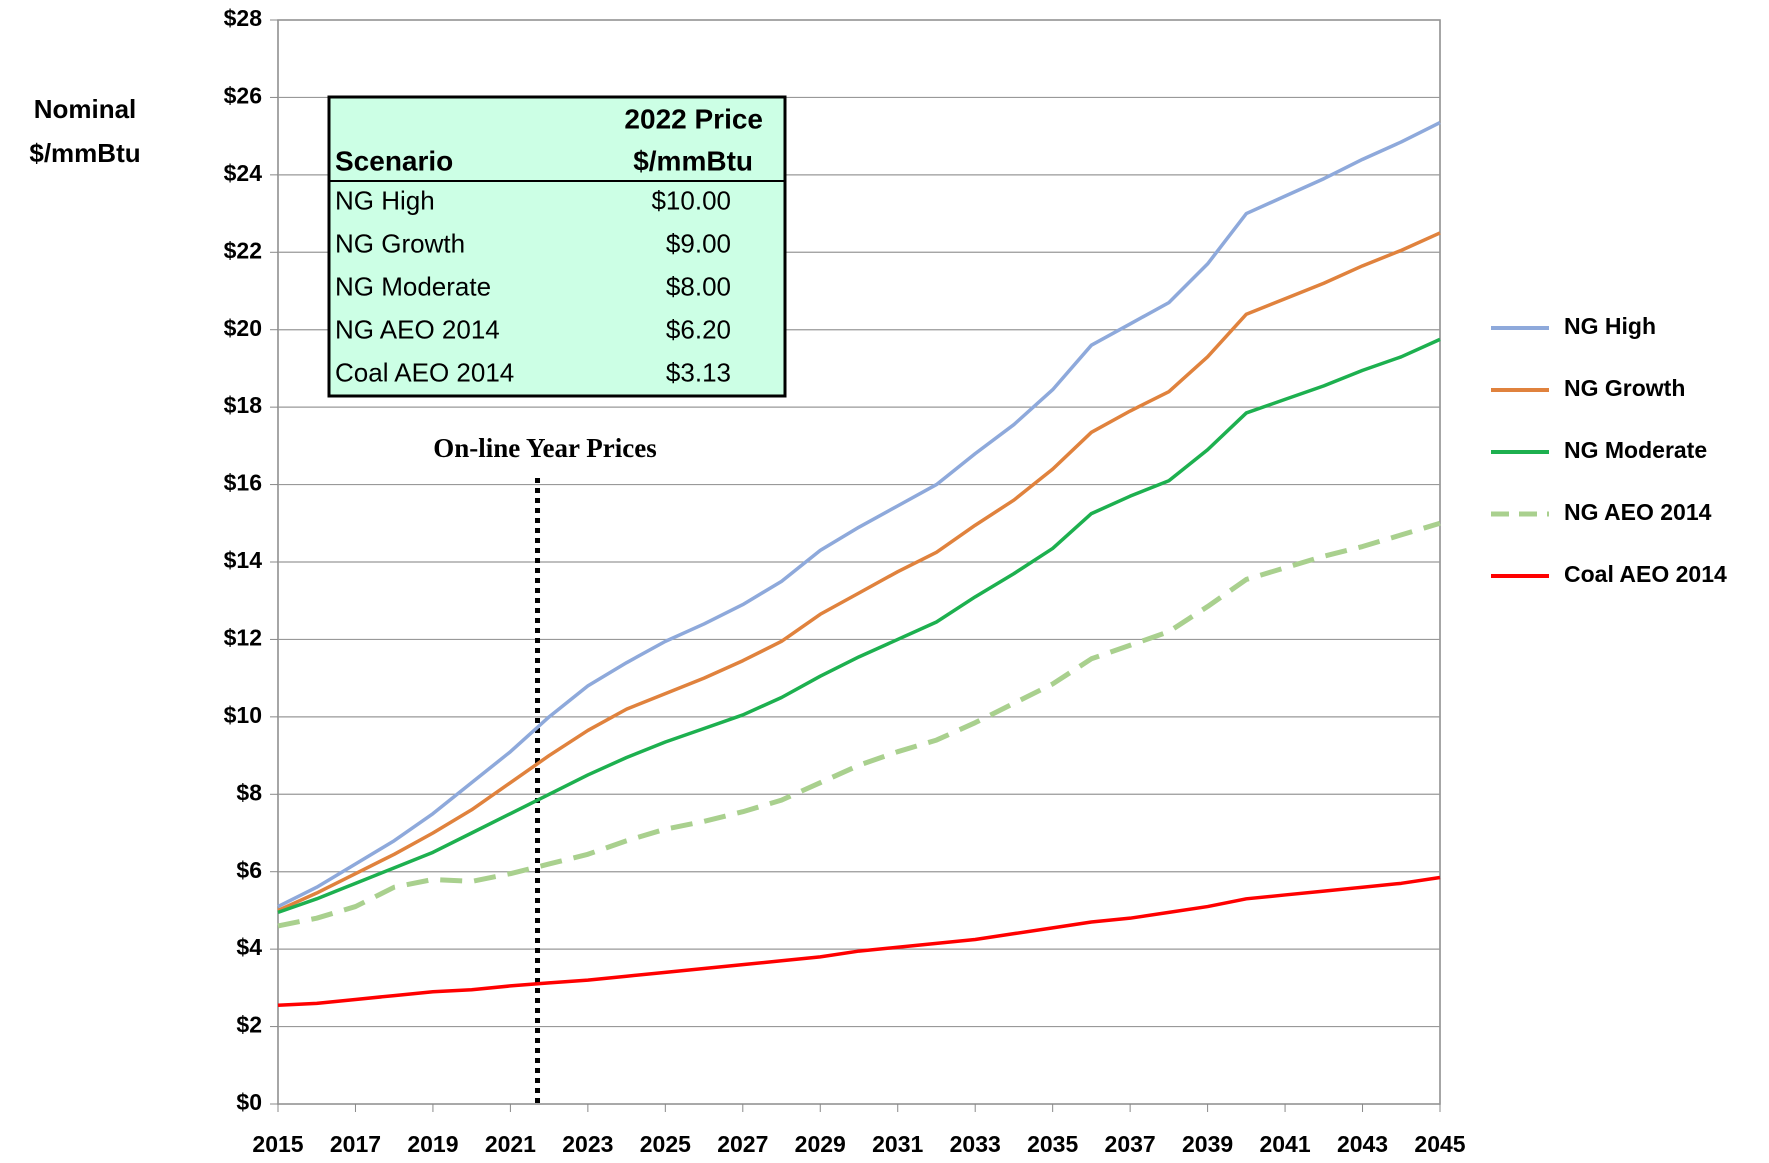 This screenshot has height=1163, width=1769. Describe the element at coordinates (820, 1144) in the screenshot. I see `x-tick-label: 2029` at that location.